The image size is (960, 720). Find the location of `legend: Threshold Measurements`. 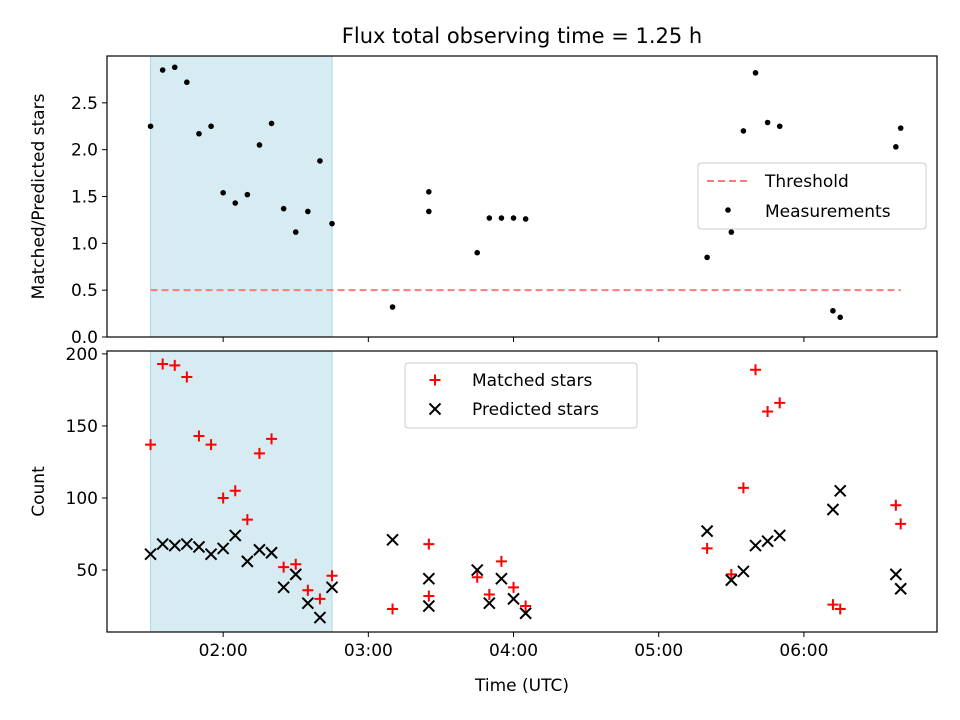

legend: Threshold Measurements is located at coordinates (812, 196).